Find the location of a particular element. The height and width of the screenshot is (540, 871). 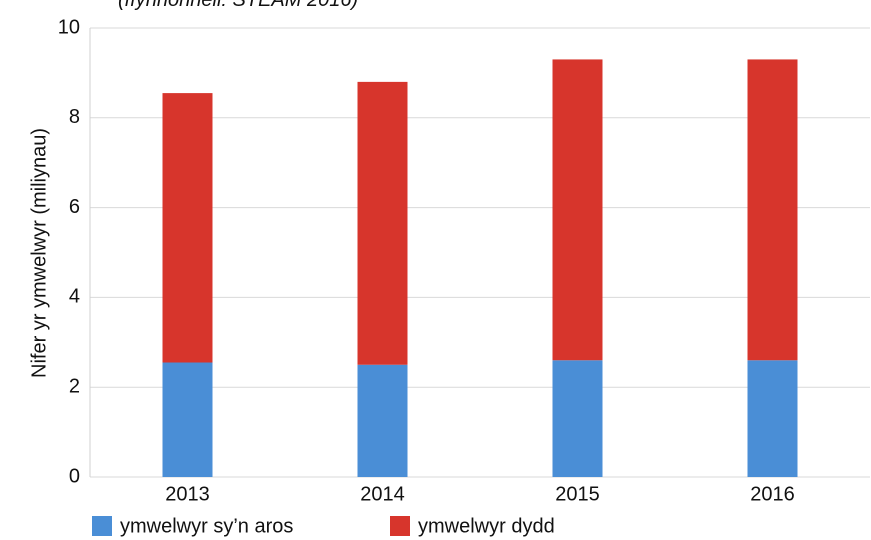

x-tick-label: 2015 is located at coordinates (577, 494).